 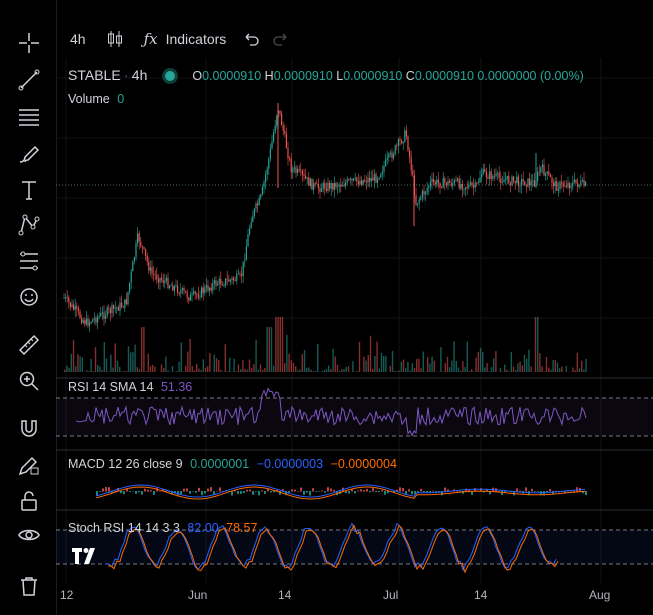 What do you see at coordinates (444, 76) in the screenshot?
I see `close-value: 0.0000910` at bounding box center [444, 76].